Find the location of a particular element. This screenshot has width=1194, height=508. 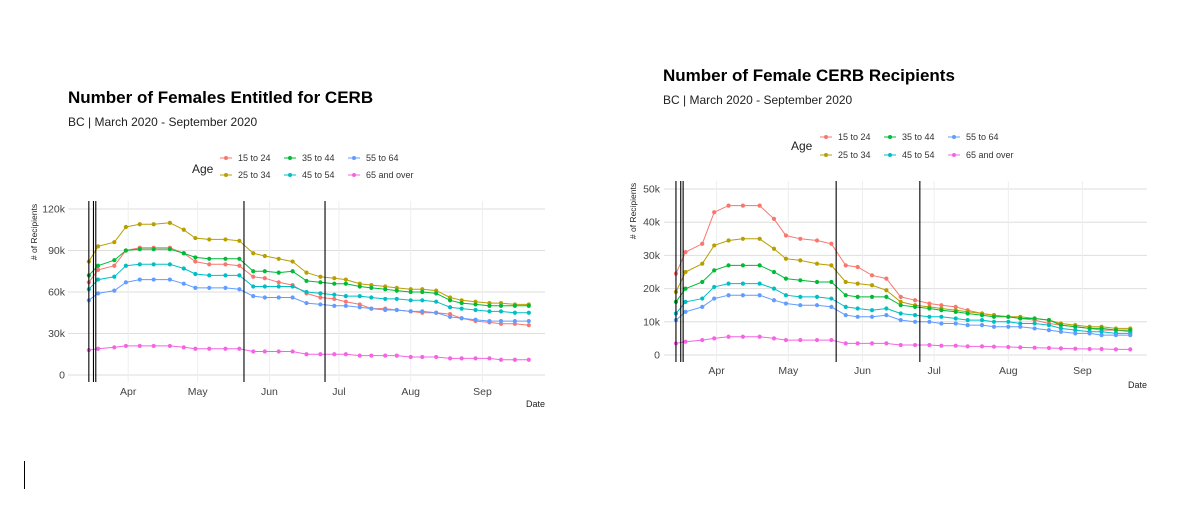

x-tick-label: Sep is located at coordinates (482, 392).